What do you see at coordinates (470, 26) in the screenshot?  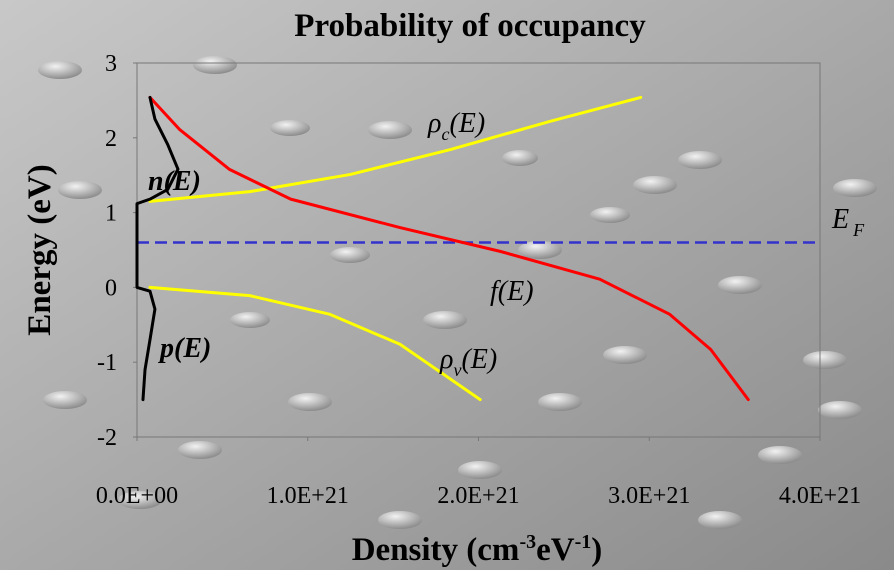 I see `chart-title: Probability of occupancy` at bounding box center [470, 26].